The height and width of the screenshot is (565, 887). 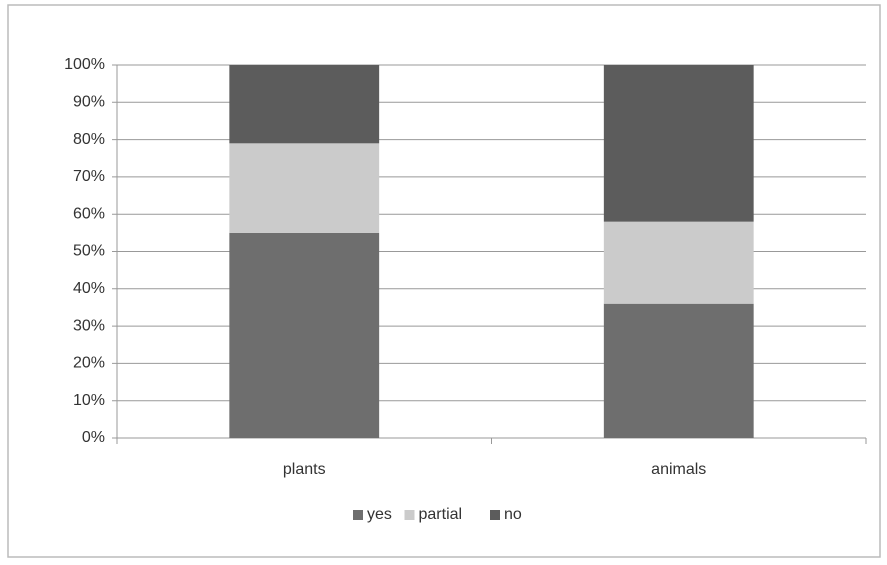 I want to click on y-tick-label: 20%, so click(x=89, y=363).